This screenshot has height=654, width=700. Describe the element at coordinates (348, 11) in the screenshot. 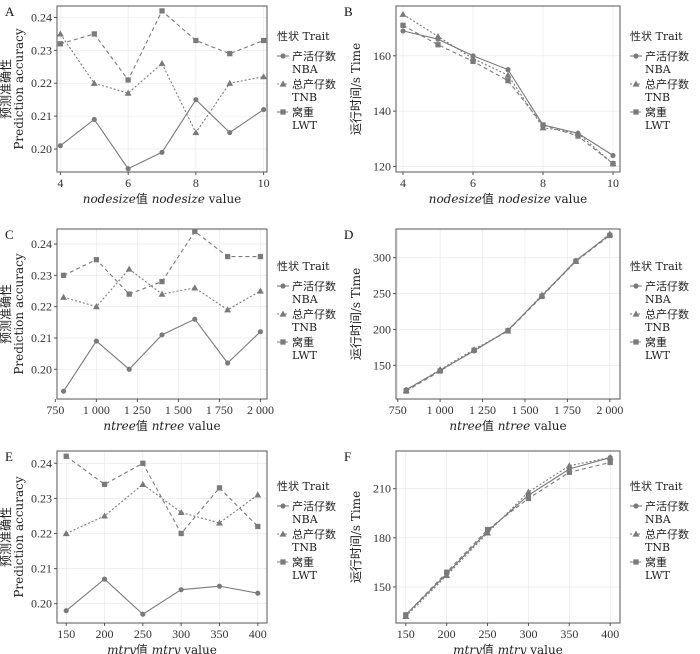

I see `panel-label: B` at that location.